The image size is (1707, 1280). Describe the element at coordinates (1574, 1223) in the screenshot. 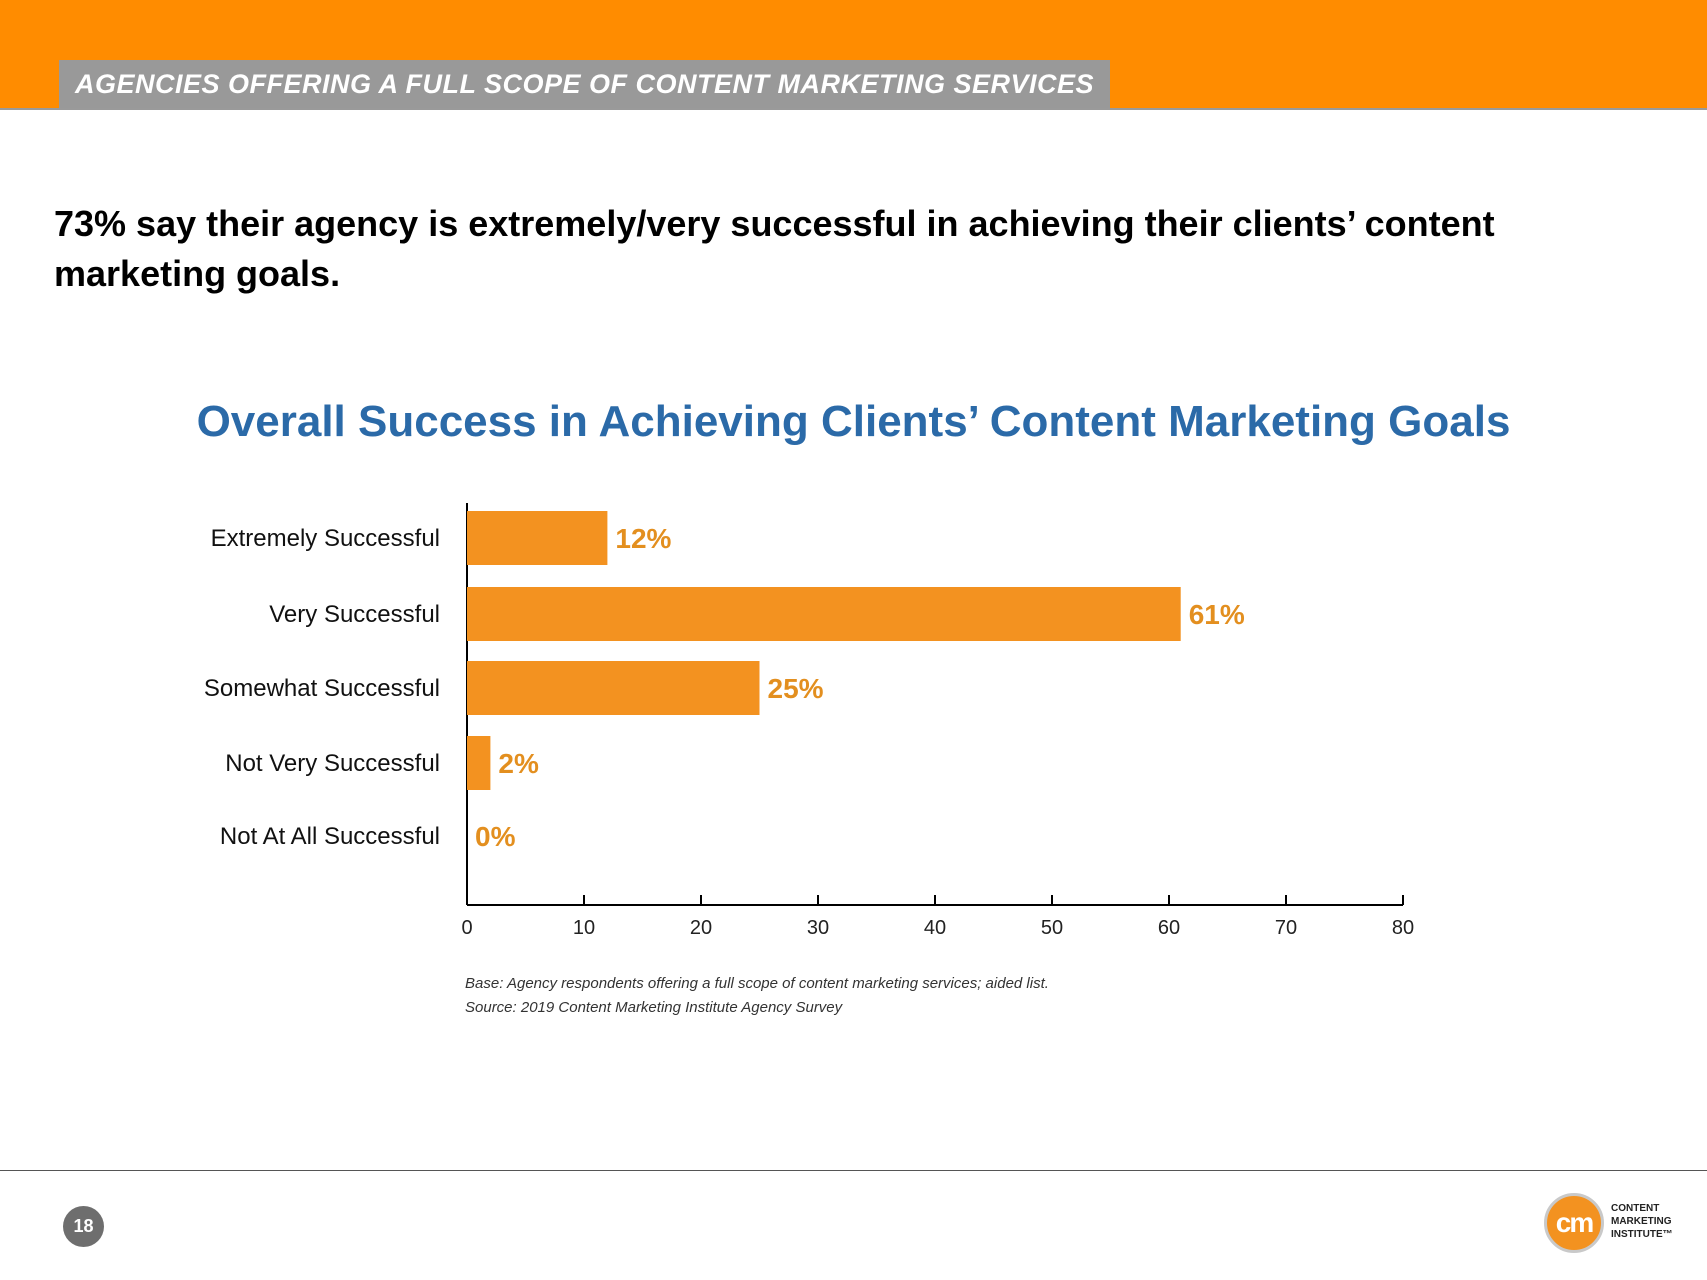

I see `logo-mark: cm` at that location.